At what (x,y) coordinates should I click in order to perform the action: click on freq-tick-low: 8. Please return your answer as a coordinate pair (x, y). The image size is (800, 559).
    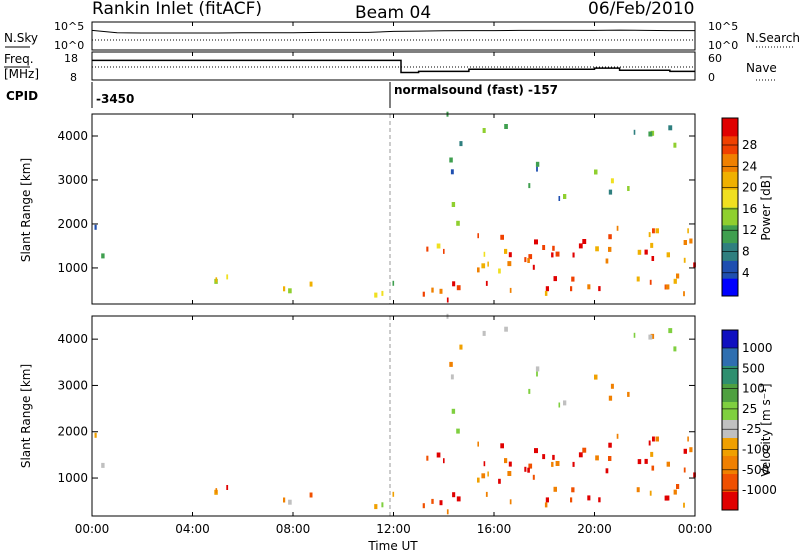
    Looking at the image, I should click on (73, 77).